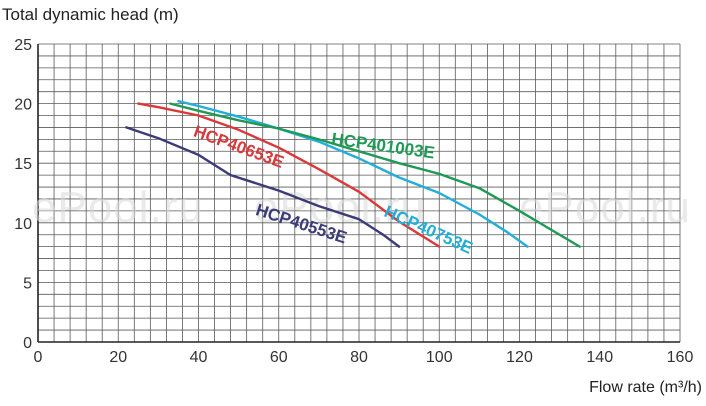 This screenshot has height=406, width=706. I want to click on x-tick-label: 160, so click(680, 357).